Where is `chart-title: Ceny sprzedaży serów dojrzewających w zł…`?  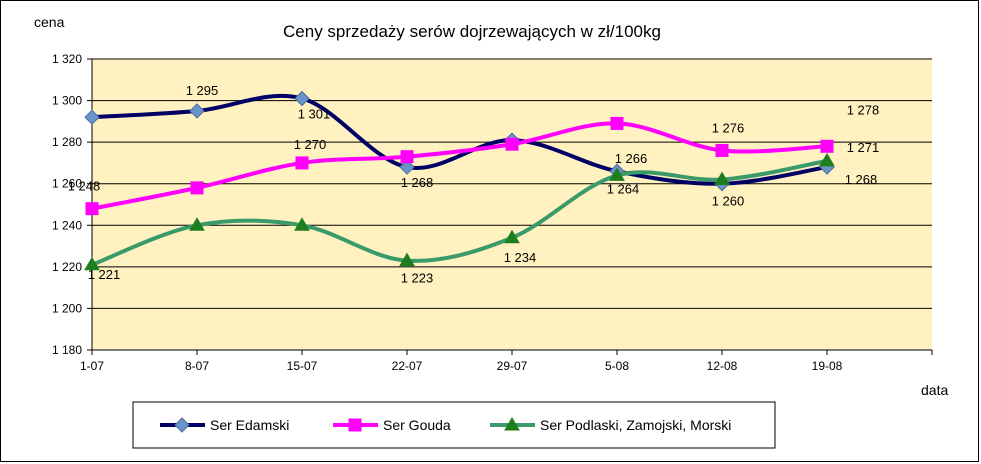
chart-title: Ceny sprzedaży serów dojrzewających w zł… is located at coordinates (472, 31).